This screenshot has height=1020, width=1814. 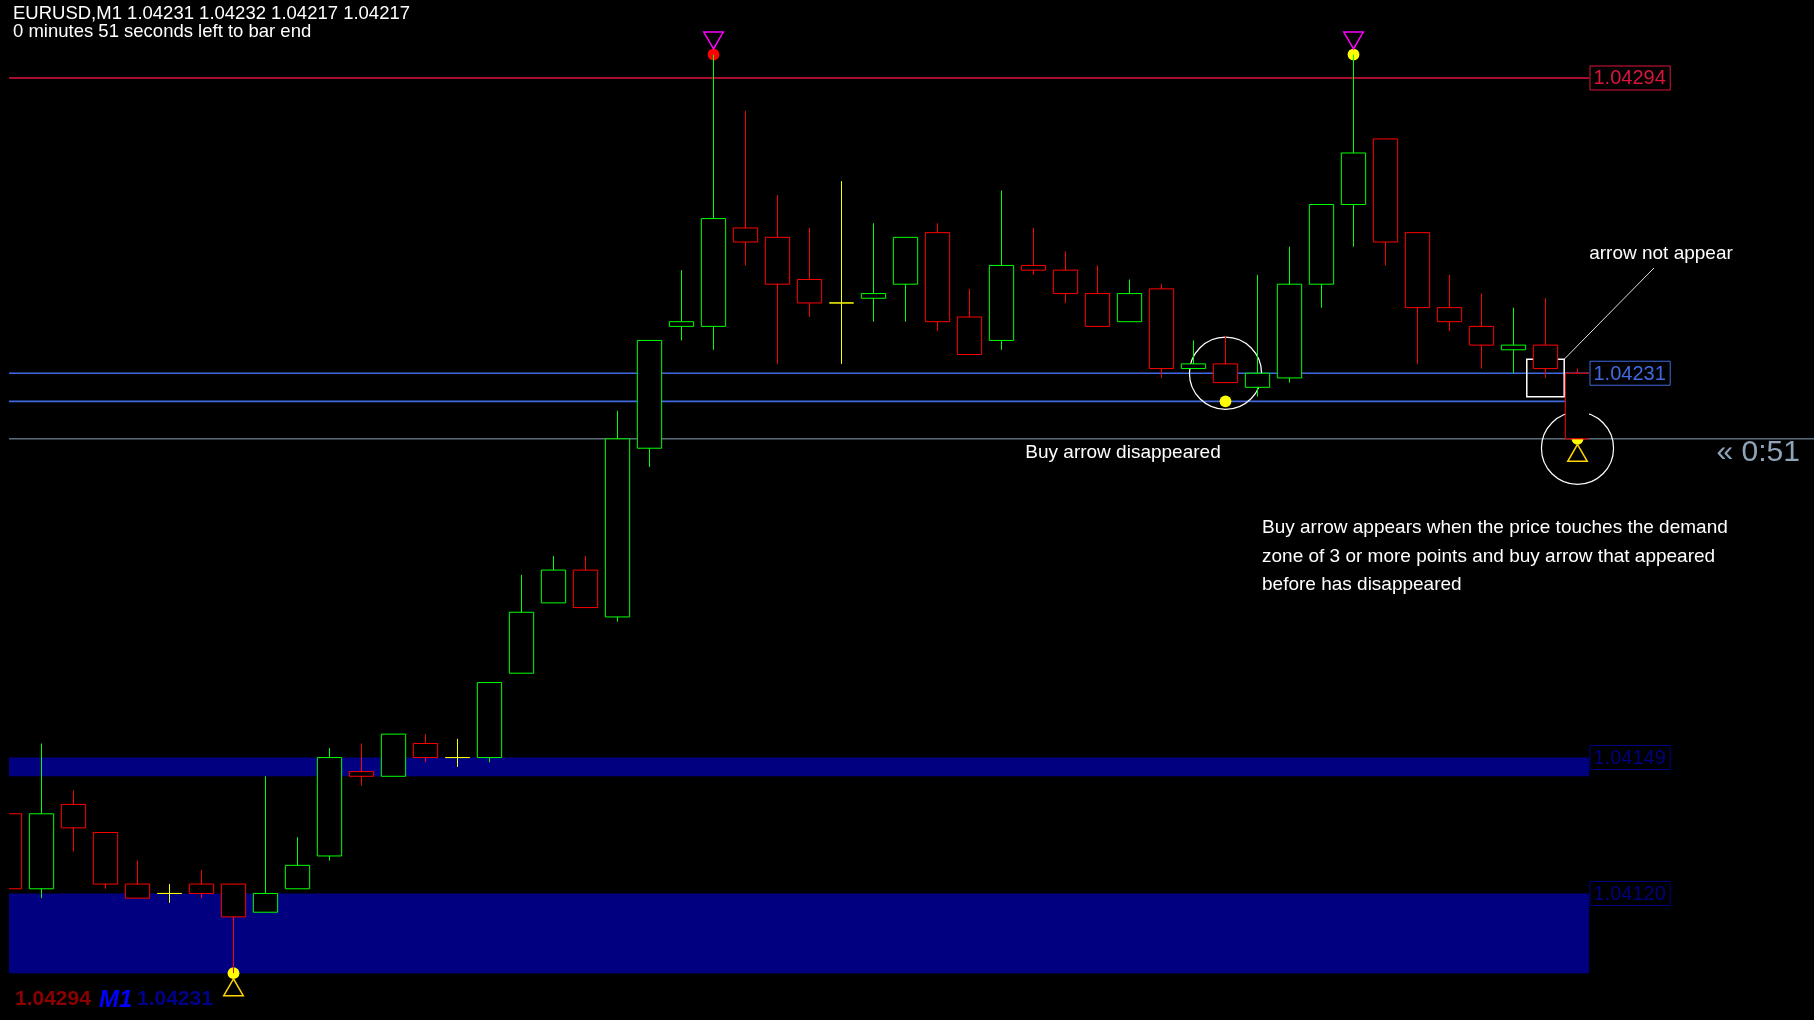 I want to click on annotation: 1.04231, so click(x=175, y=997).